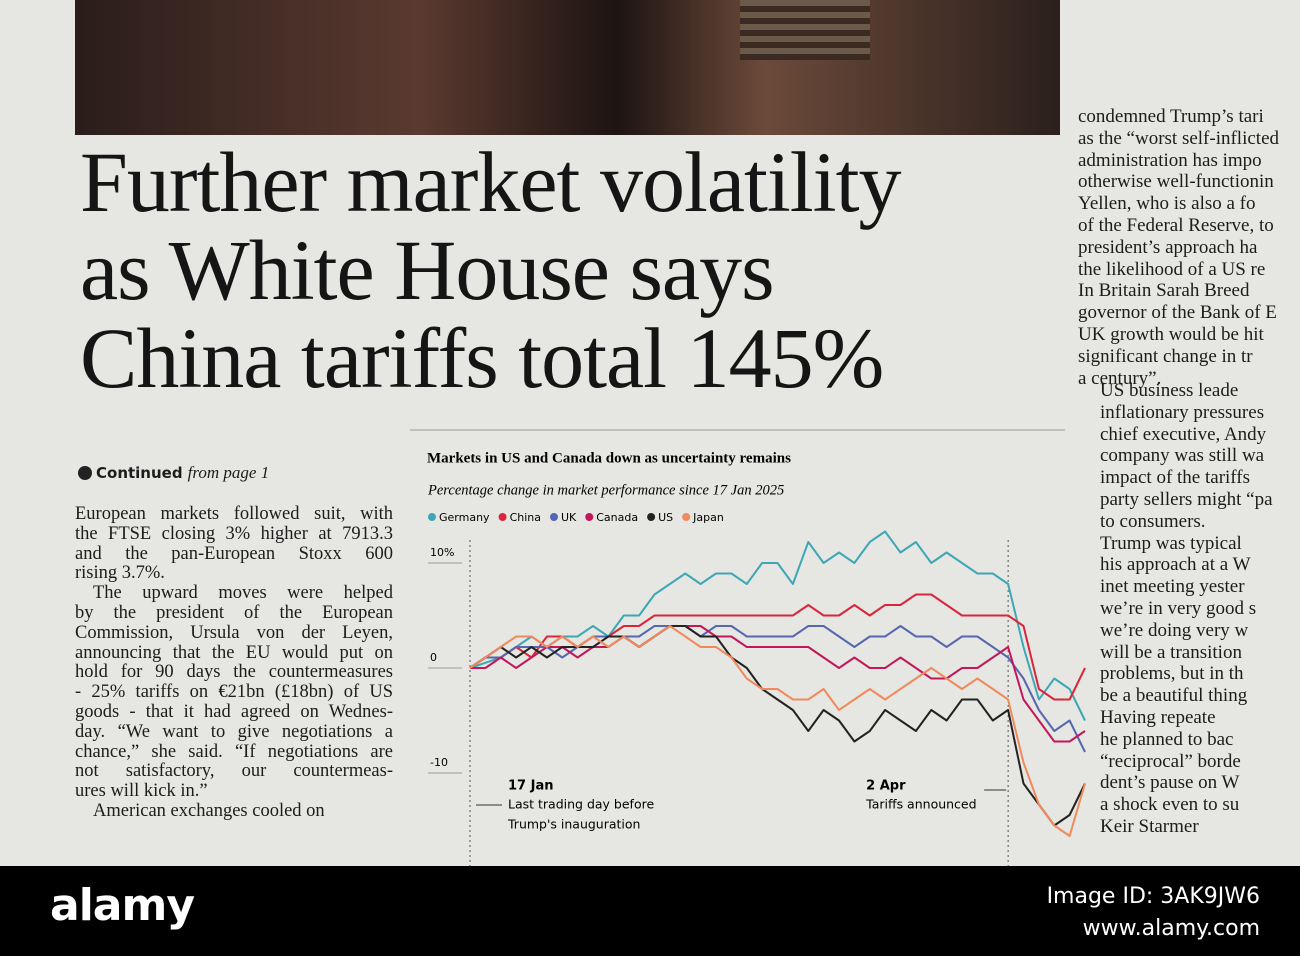 This screenshot has width=1300, height=956. What do you see at coordinates (708, 517) in the screenshot?
I see `legend-label: Japan` at bounding box center [708, 517].